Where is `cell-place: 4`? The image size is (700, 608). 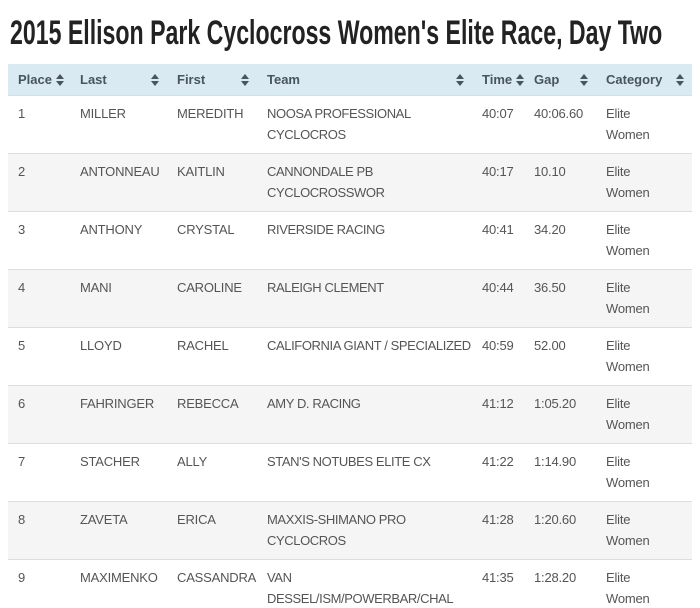 cell-place: 4 is located at coordinates (39, 298).